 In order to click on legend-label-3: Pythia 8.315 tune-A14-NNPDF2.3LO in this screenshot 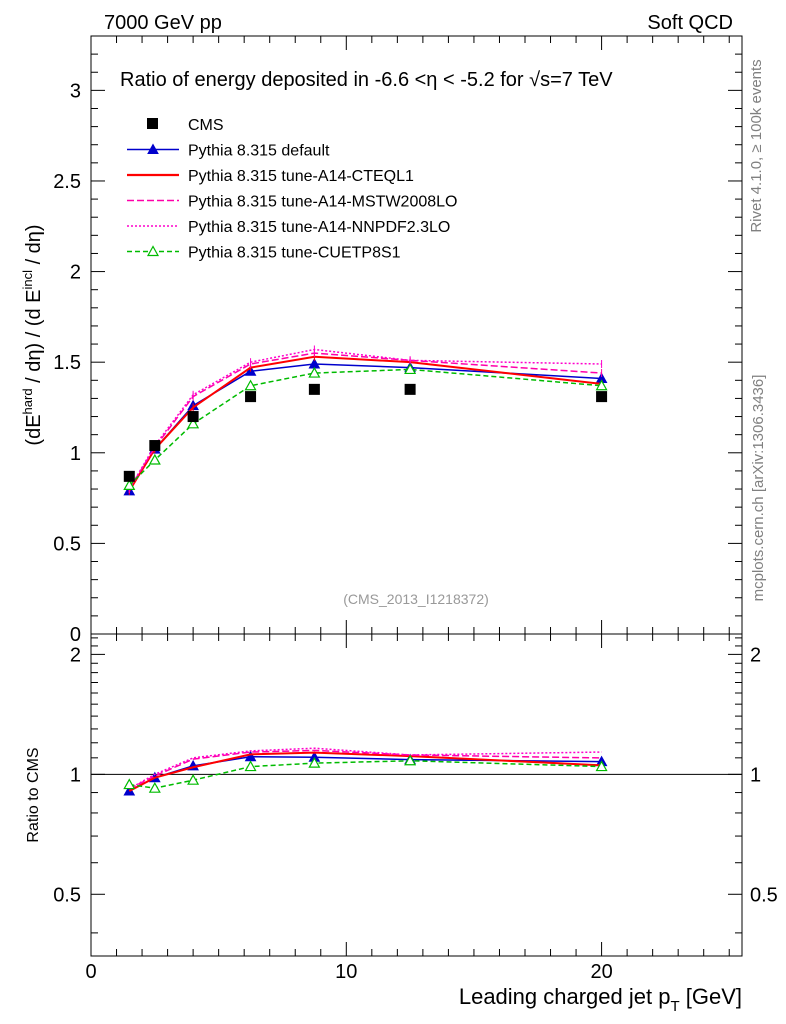, I will do `click(319, 227)`.